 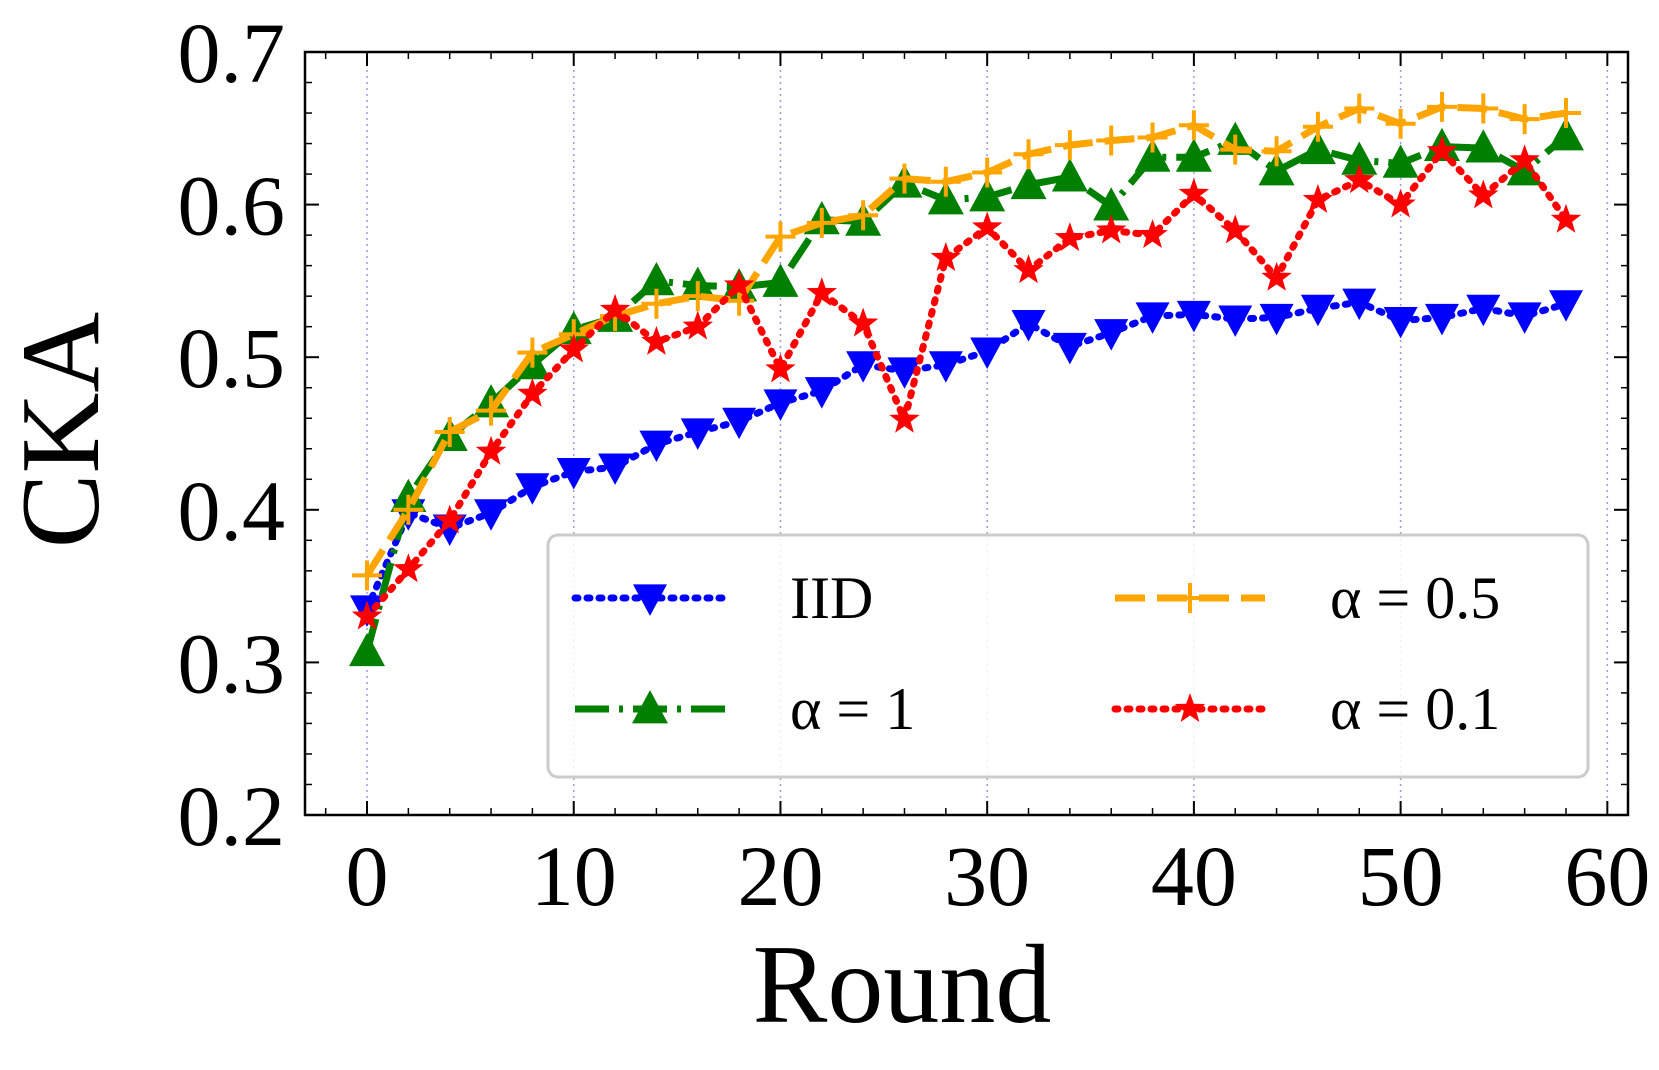 I want to click on y-tick-label: 0.3, so click(x=232, y=663).